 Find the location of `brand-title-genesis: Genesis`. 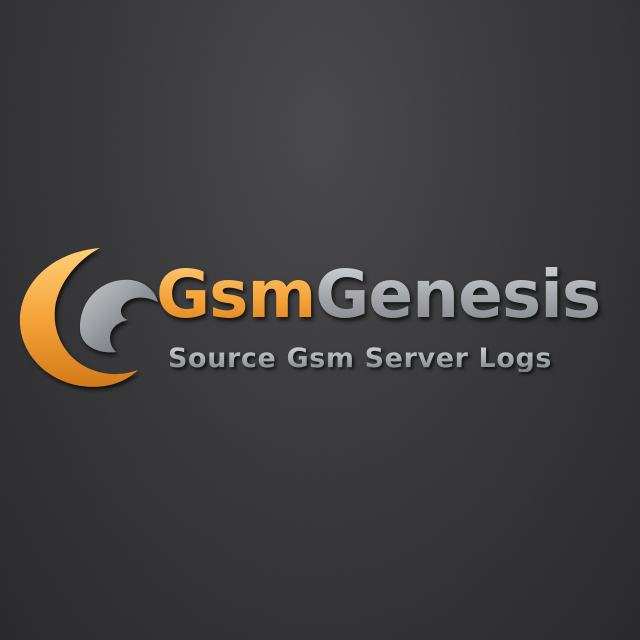

brand-title-genesis: Genesis is located at coordinates (458, 294).